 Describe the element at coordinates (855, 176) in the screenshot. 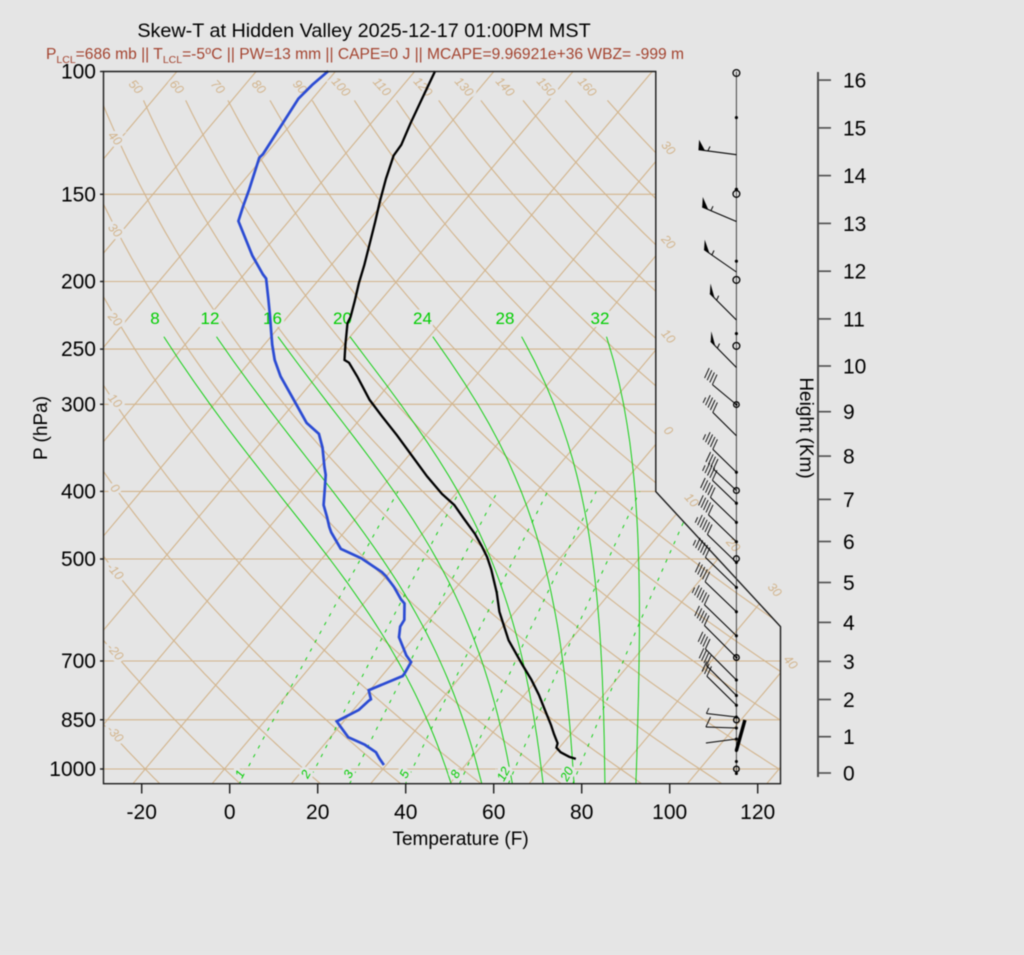

I see `svg-text: 14` at that location.